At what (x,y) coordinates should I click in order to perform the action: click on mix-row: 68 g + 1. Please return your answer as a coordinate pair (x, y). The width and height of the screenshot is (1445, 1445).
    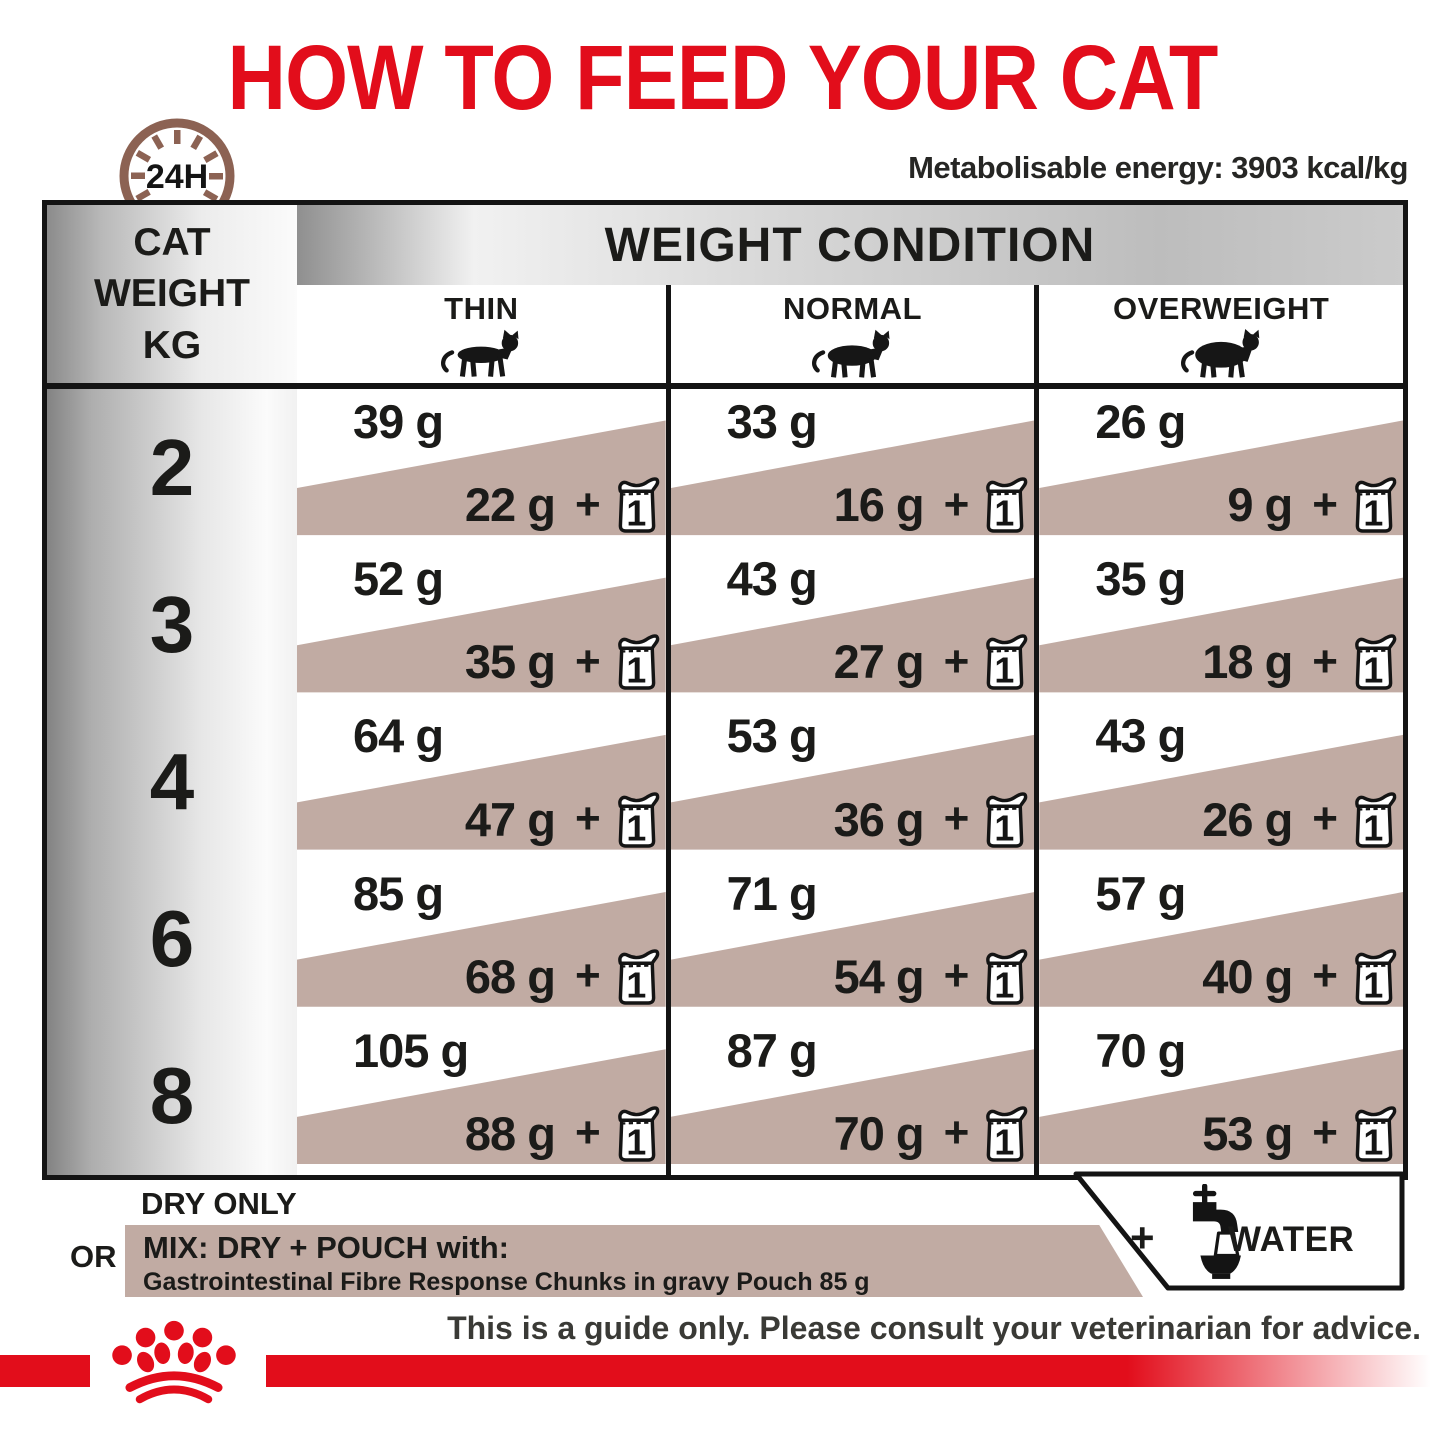
    Looking at the image, I should click on (563, 976).